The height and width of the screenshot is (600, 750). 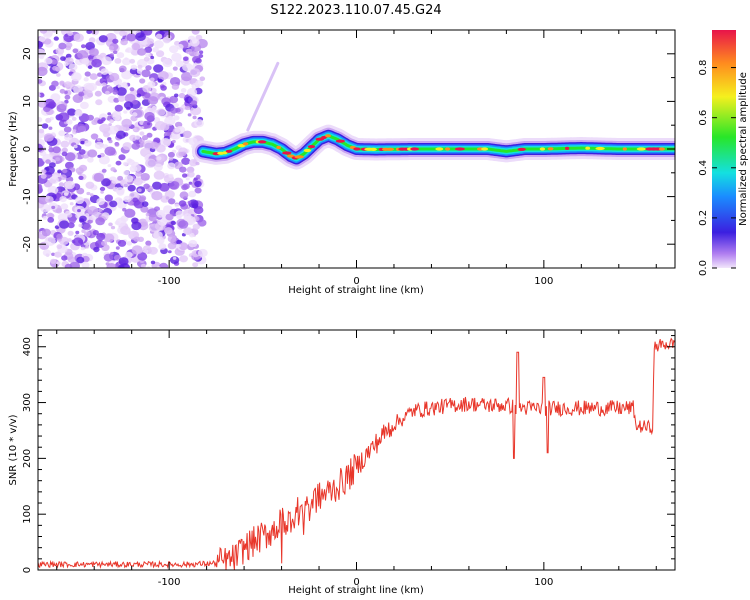 What do you see at coordinates (724, 149) in the screenshot?
I see `colorbar-gradient` at bounding box center [724, 149].